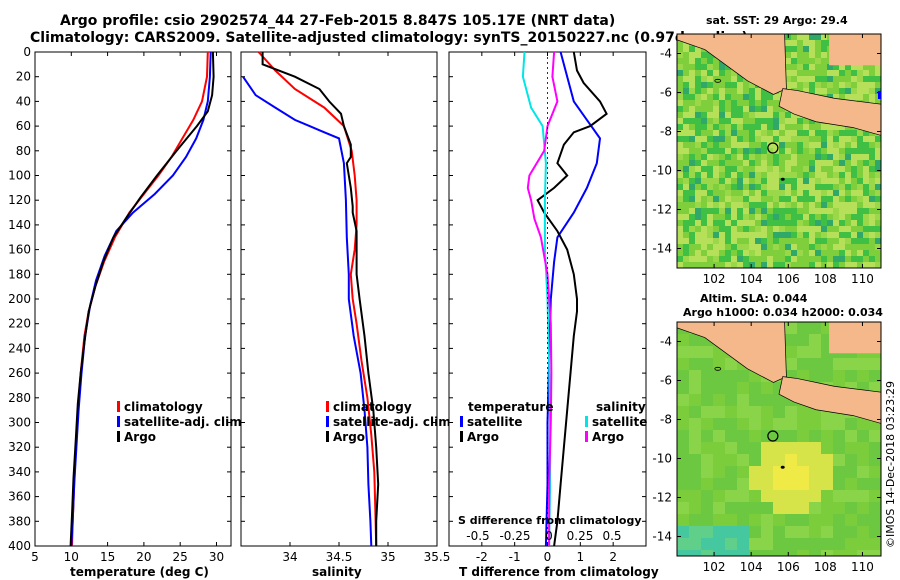 The height and width of the screenshot is (580, 900). What do you see at coordinates (777, 20) in the screenshot?
I see `sst-map-title: sat. SST: 29 Argo: 29.4` at bounding box center [777, 20].